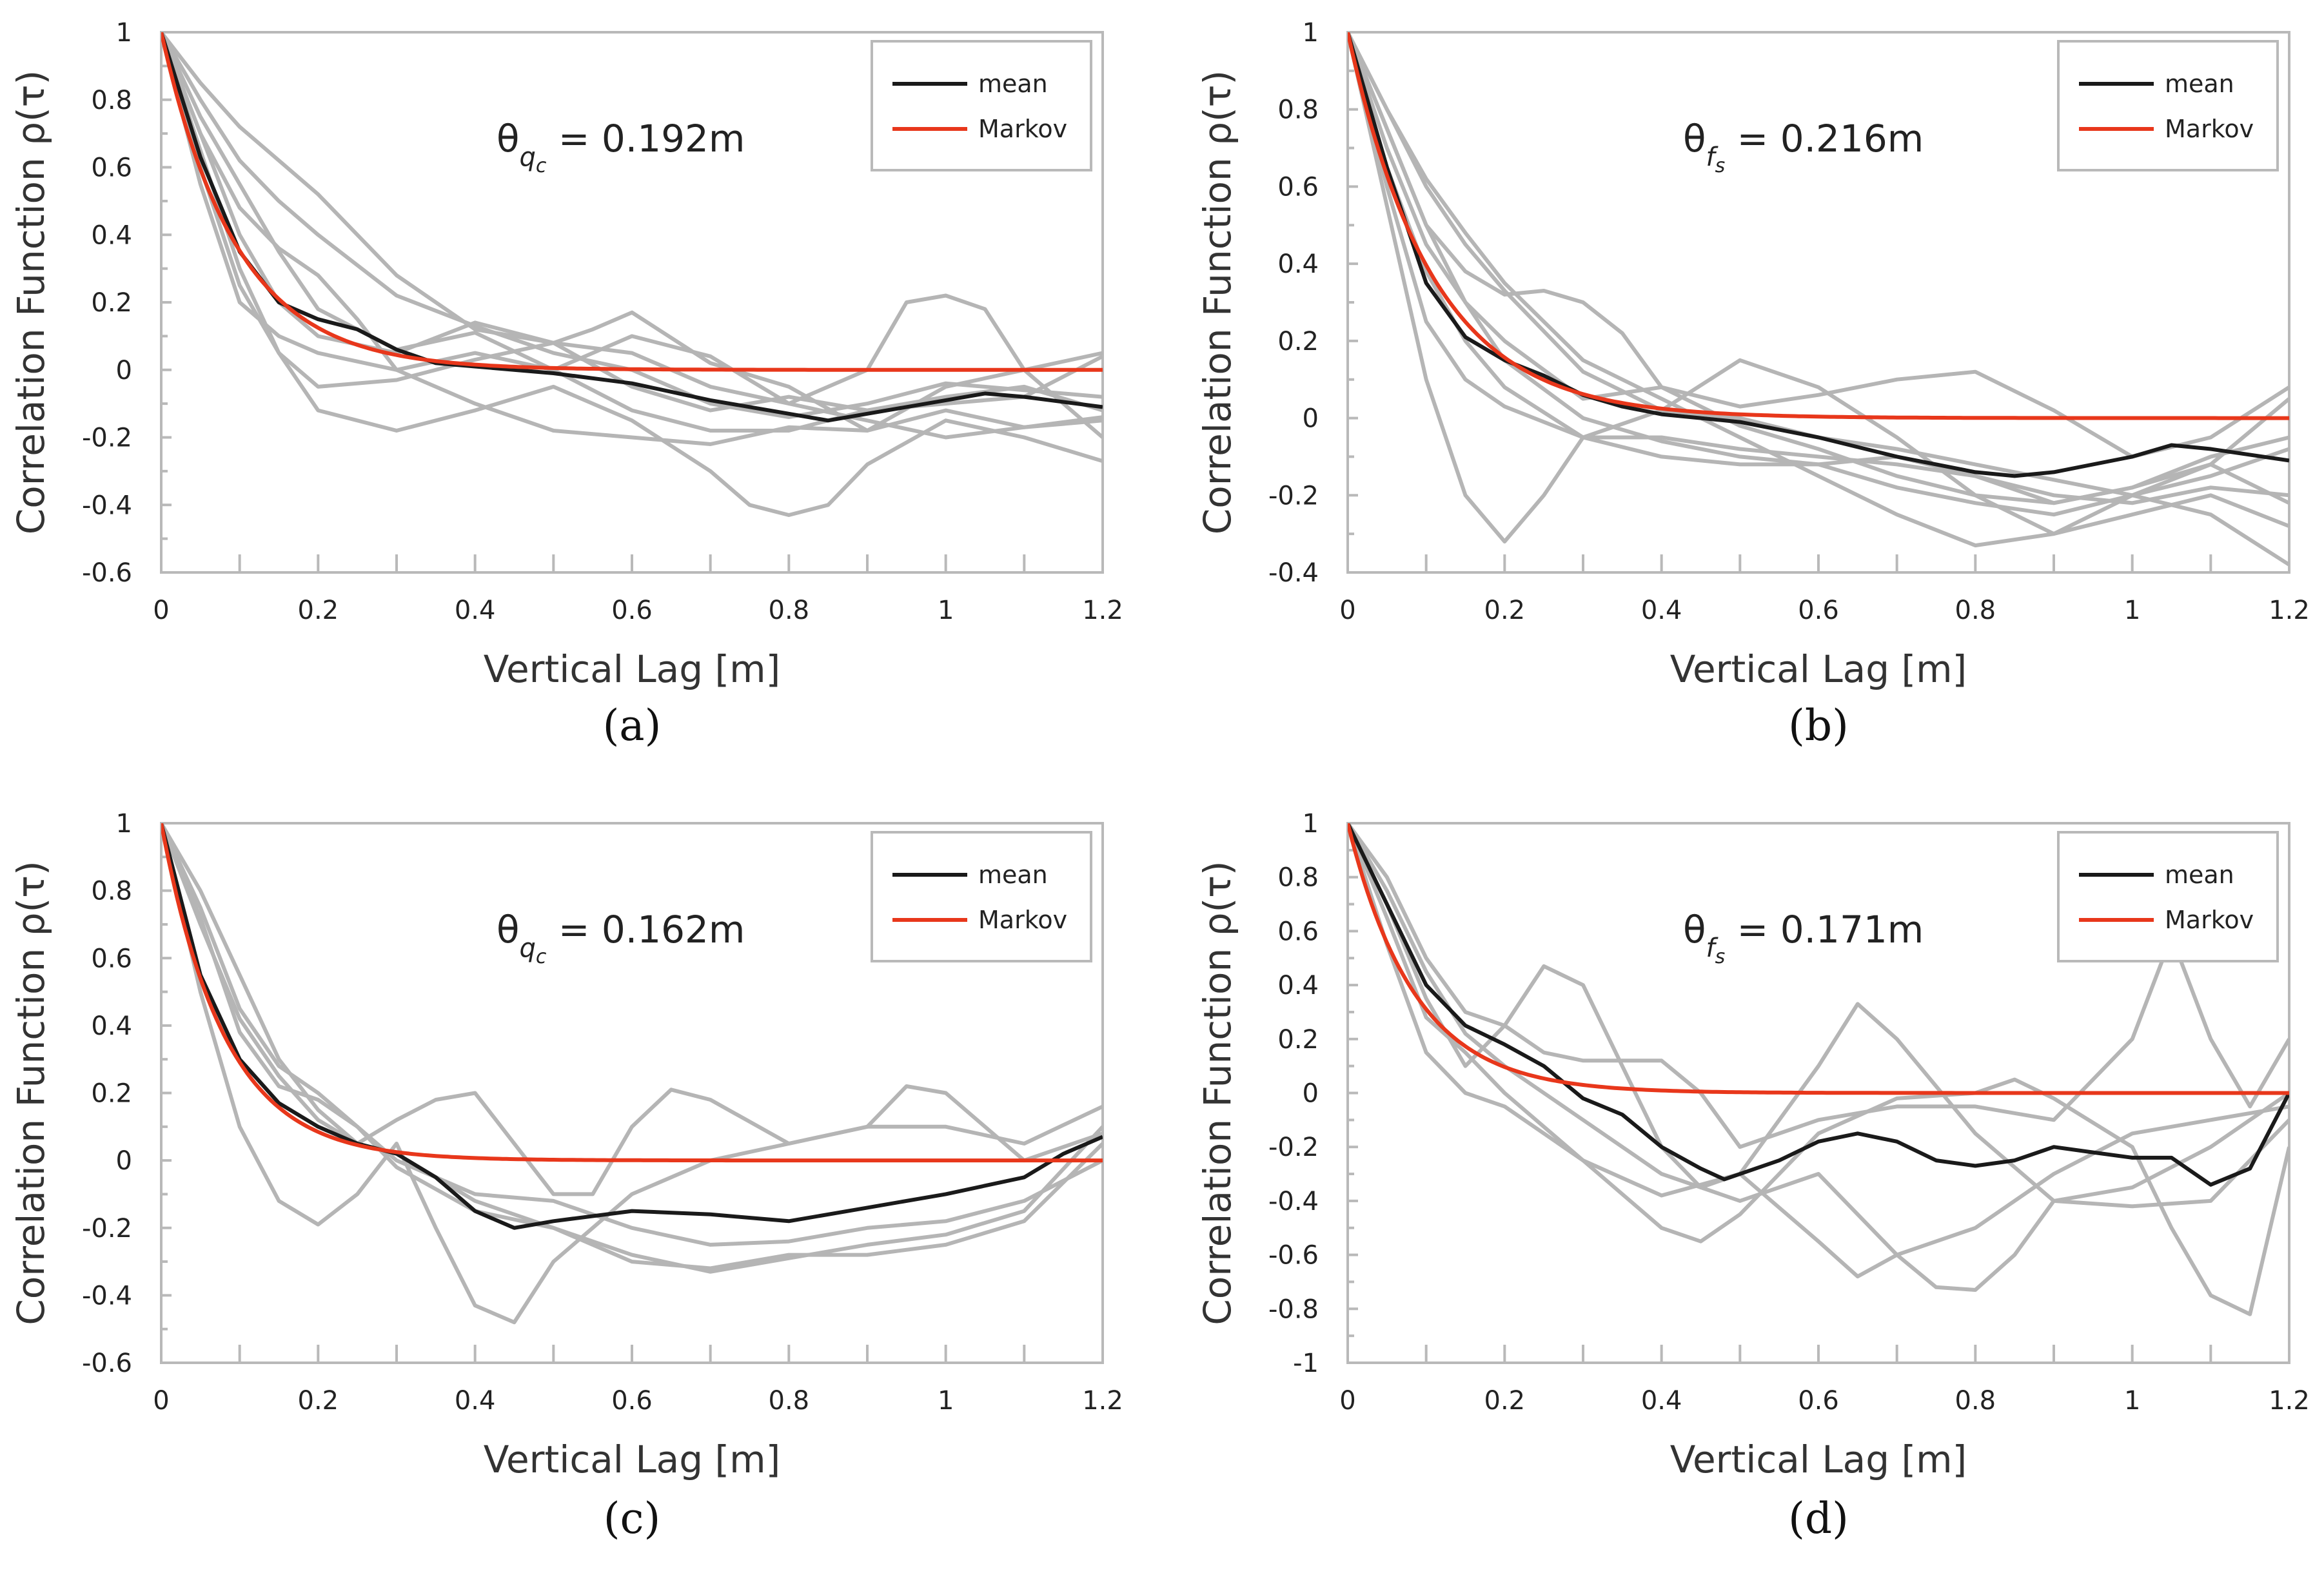 The image size is (2324, 1571). Describe the element at coordinates (1293, 1309) in the screenshot. I see `y-tick-label: -0.8` at that location.